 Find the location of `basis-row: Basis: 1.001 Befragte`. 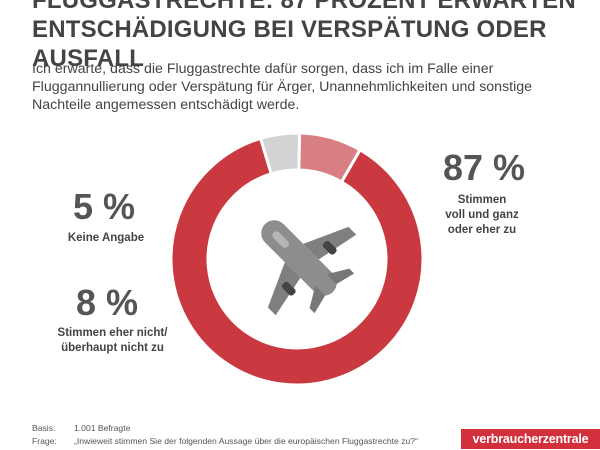

basis-row: Basis: 1.001 Befragte is located at coordinates (242, 428).